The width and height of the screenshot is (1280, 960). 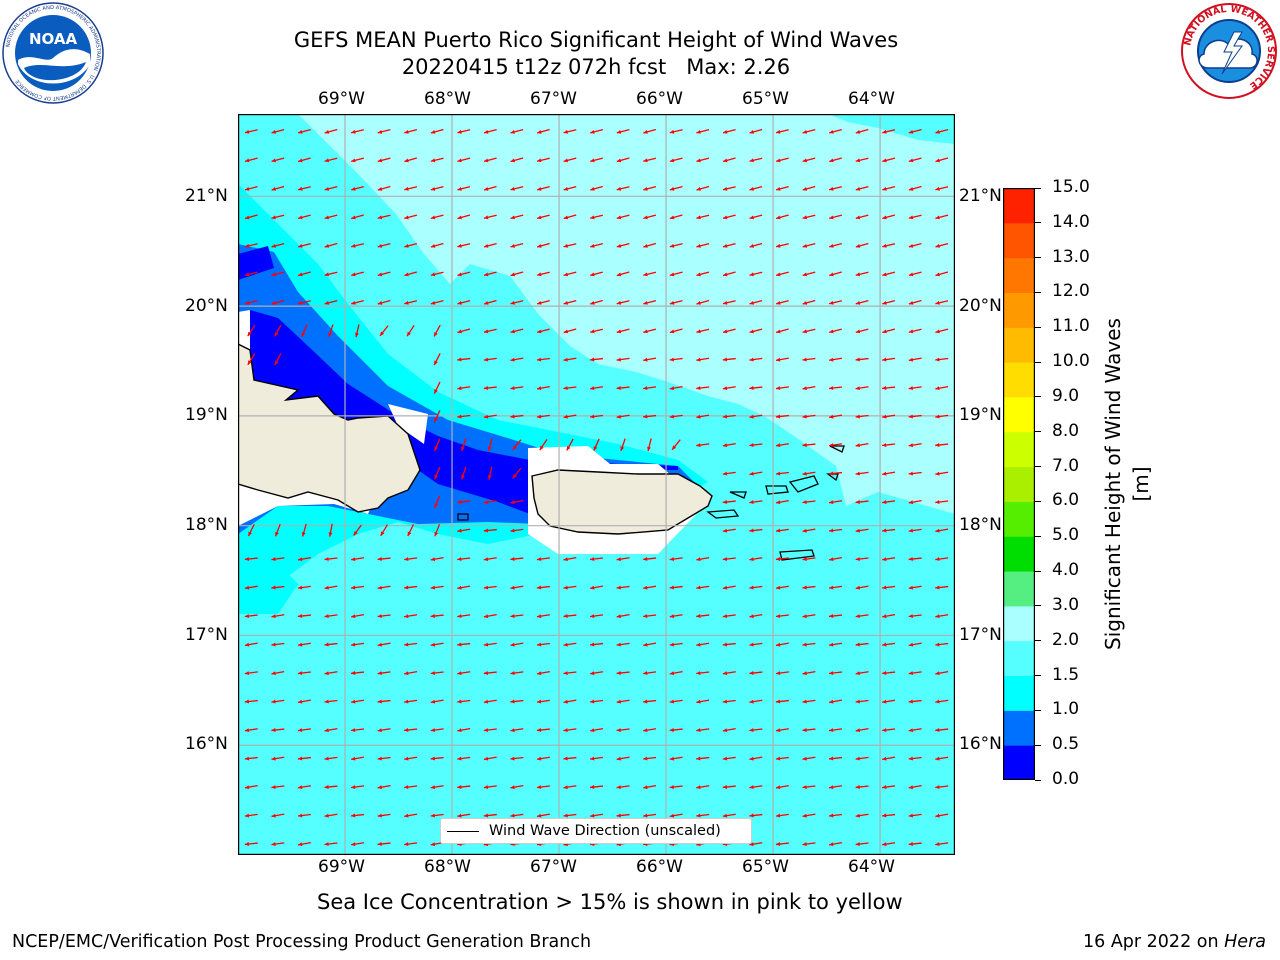 I want to click on lat-label-left-17N: 17°N, so click(x=206, y=635).